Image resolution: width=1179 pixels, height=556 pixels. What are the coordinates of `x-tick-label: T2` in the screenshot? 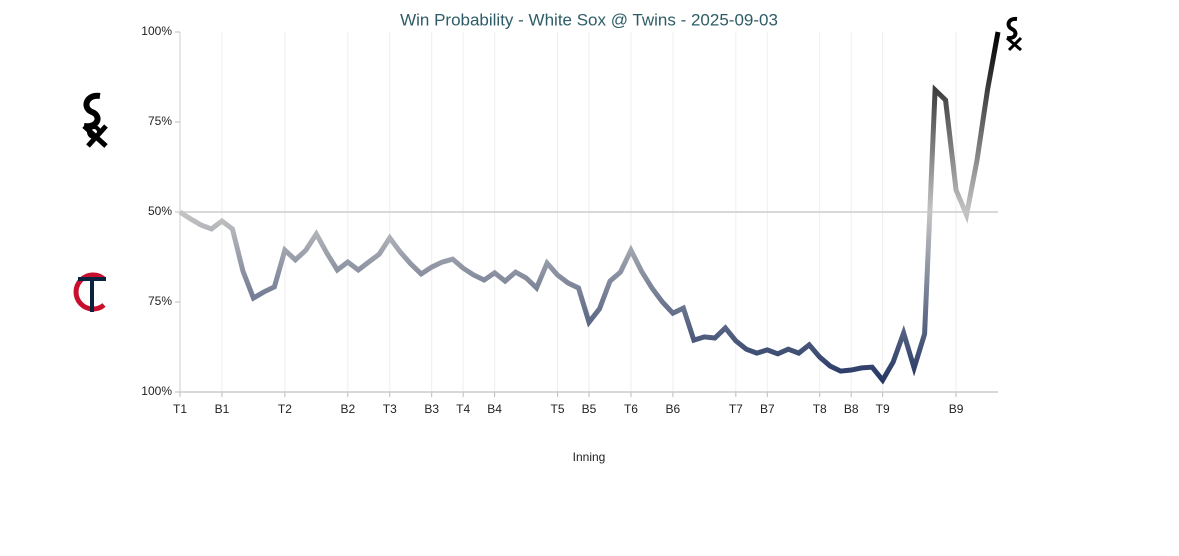 It's located at (285, 409).